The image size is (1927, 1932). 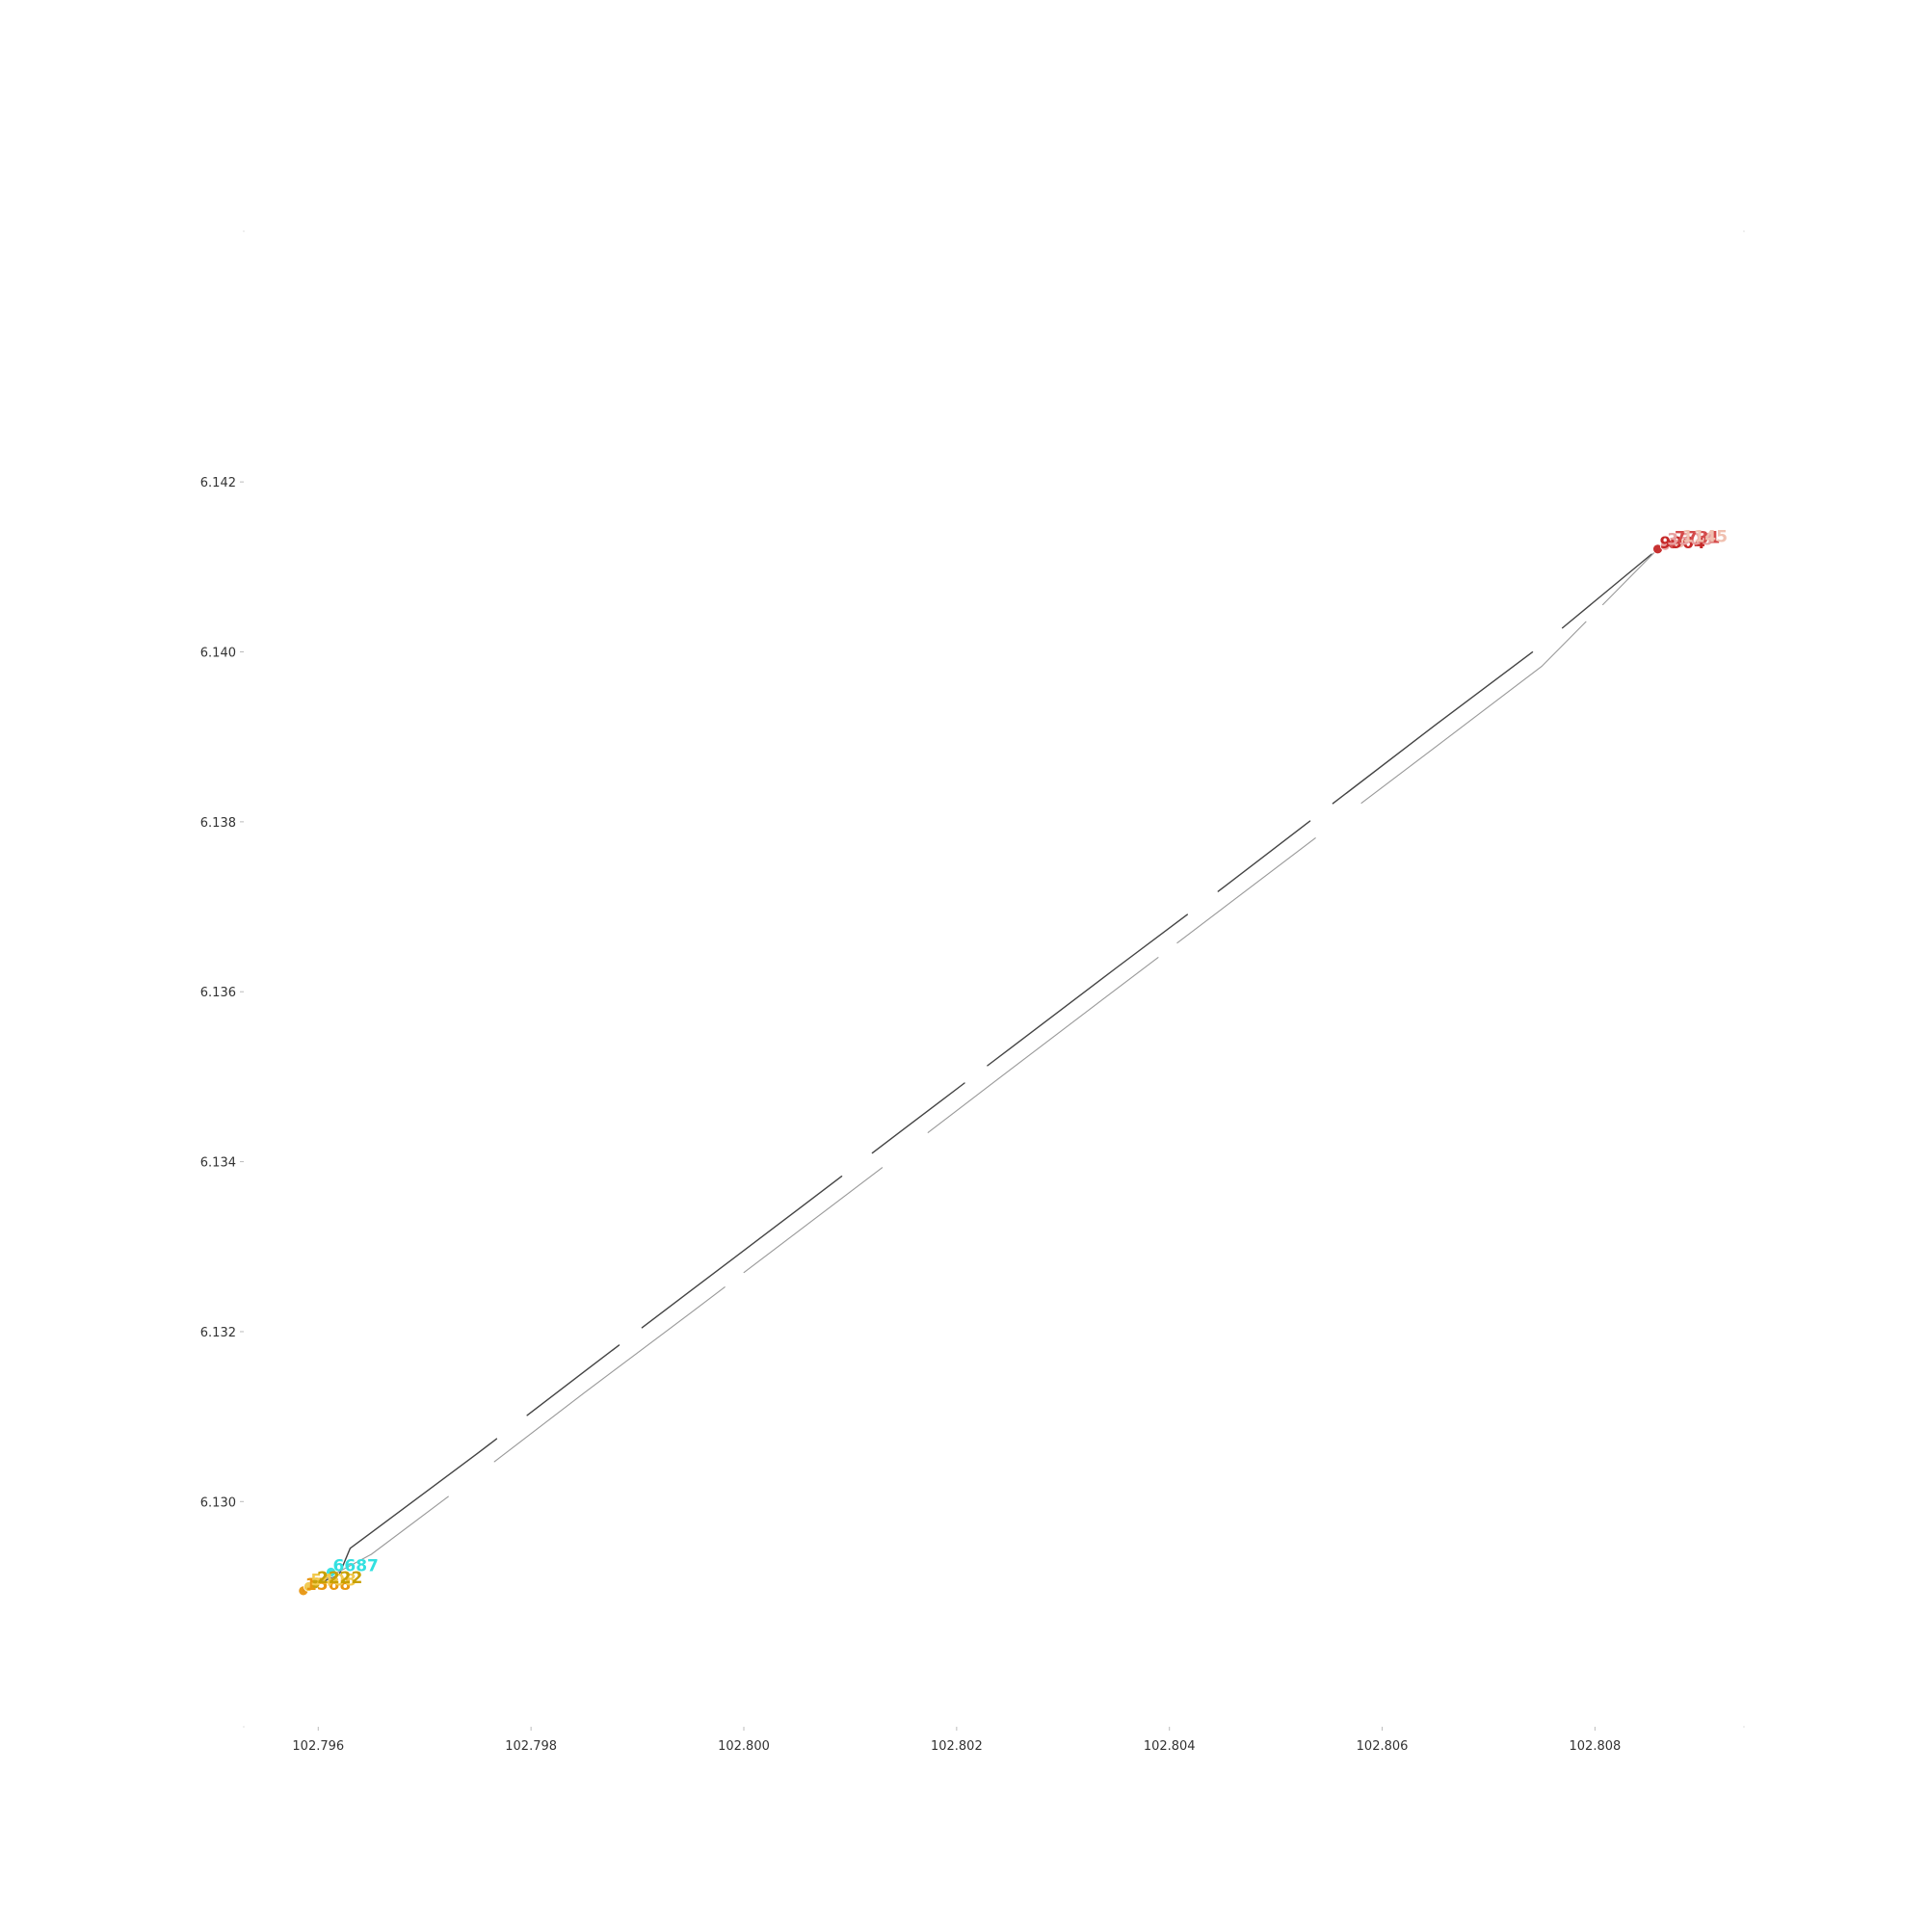 I want to click on y-tick-label: 6.142, so click(x=218, y=483).